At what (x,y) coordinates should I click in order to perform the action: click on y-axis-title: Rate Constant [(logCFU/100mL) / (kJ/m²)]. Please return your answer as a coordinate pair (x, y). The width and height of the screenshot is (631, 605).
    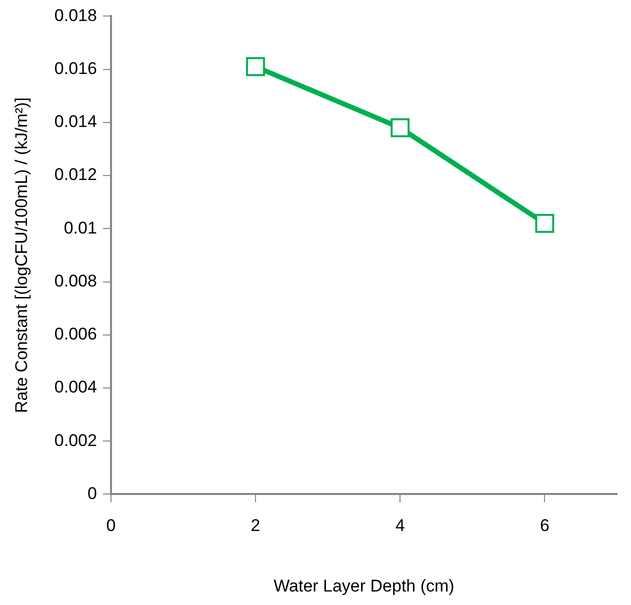
    Looking at the image, I should click on (21, 255).